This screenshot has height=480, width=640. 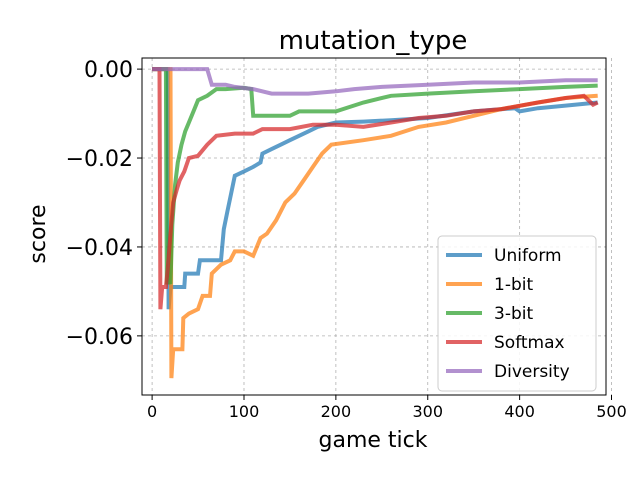 What do you see at coordinates (427, 411) in the screenshot?
I see `x-tick-label: 300` at bounding box center [427, 411].